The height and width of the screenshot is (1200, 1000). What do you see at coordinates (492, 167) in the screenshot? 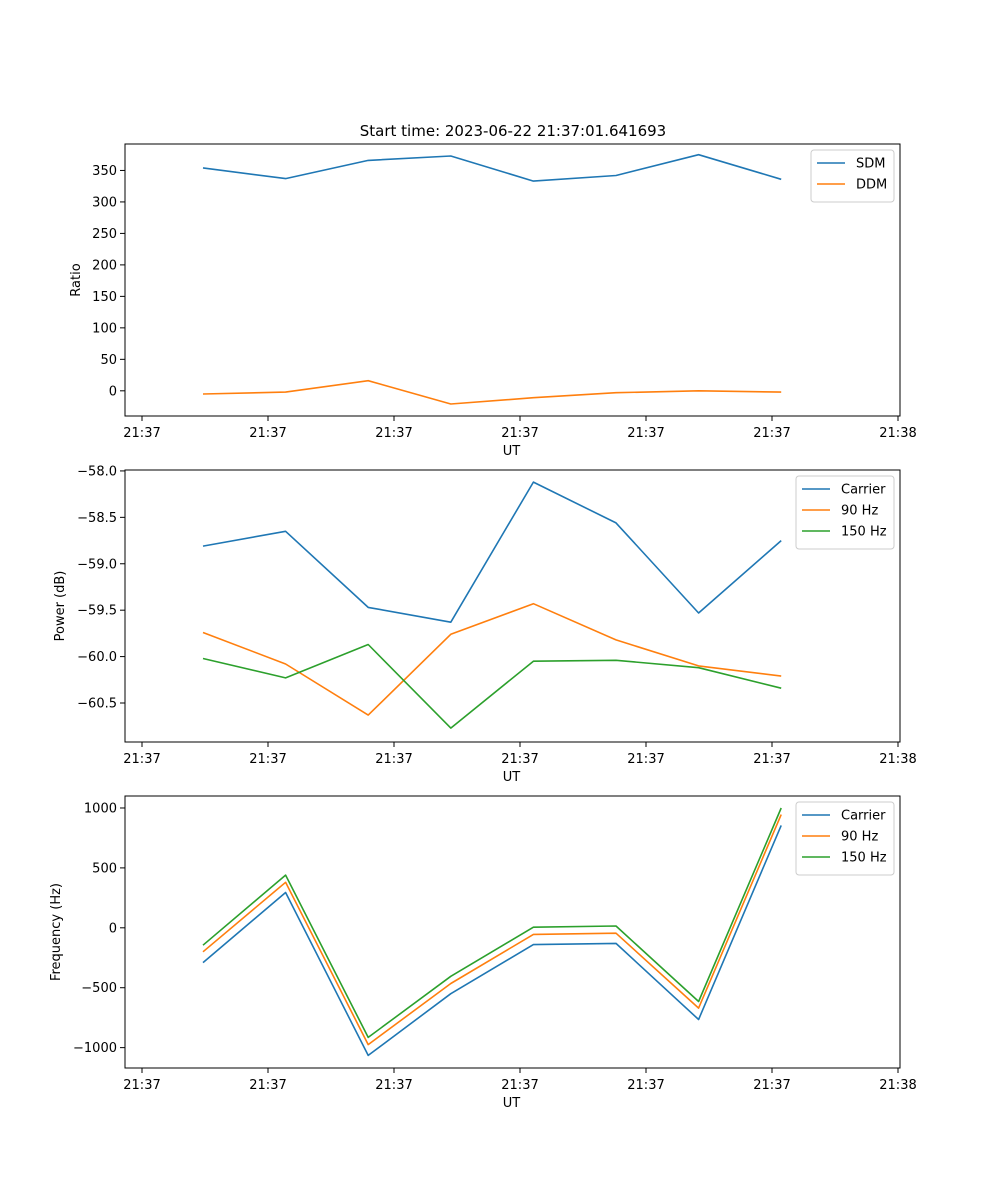
I see `series-line-sdm` at bounding box center [492, 167].